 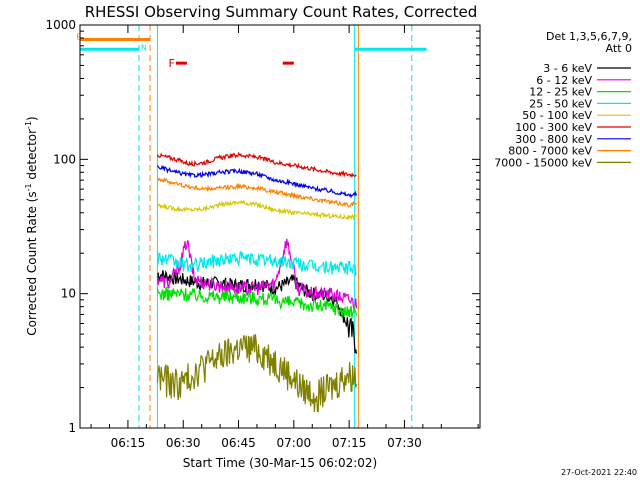 What do you see at coordinates (404, 443) in the screenshot?
I see `x-tick-label-5: 07:30` at bounding box center [404, 443].